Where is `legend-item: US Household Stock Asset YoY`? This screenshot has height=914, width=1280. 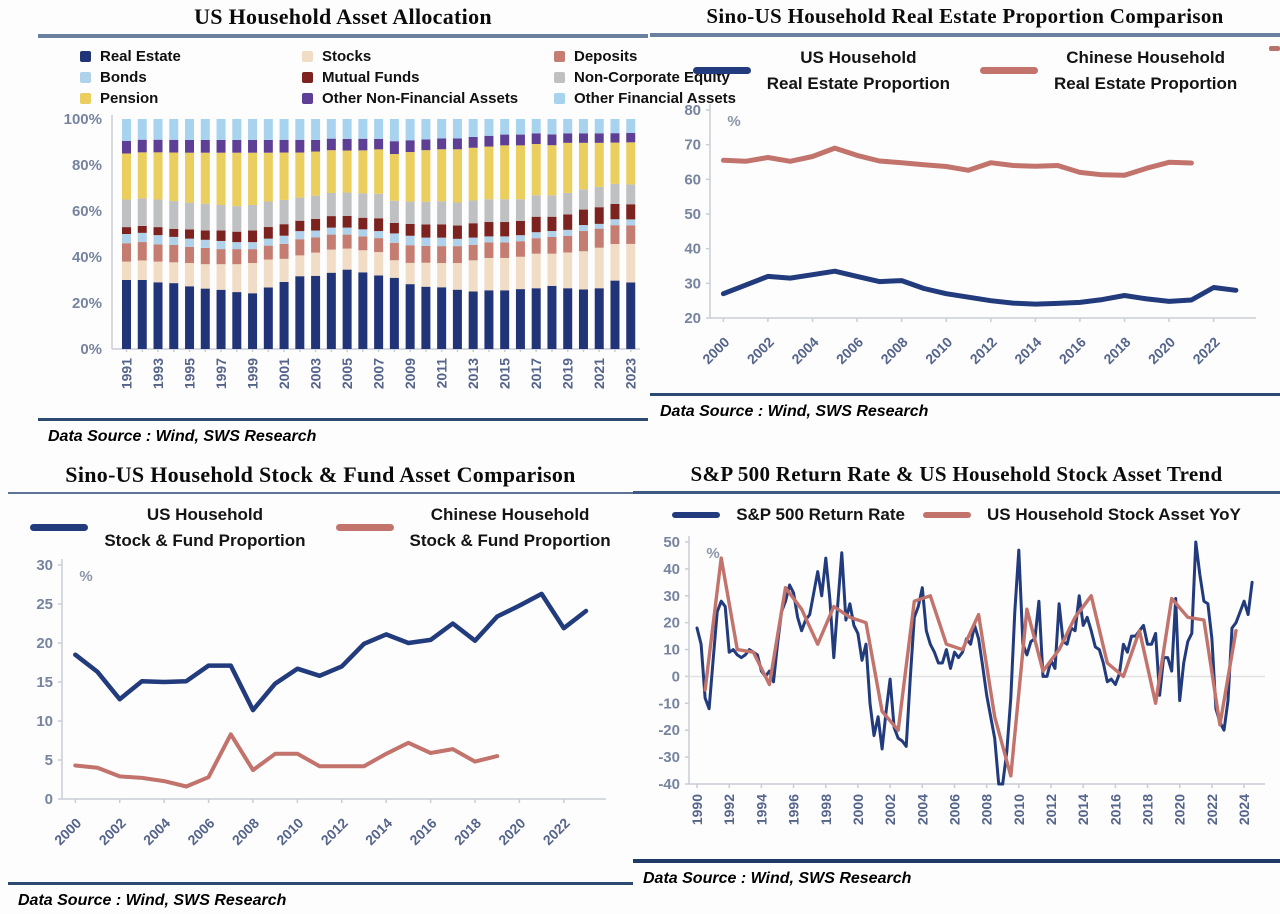 legend-item: US Household Stock Asset YoY is located at coordinates (1082, 515).